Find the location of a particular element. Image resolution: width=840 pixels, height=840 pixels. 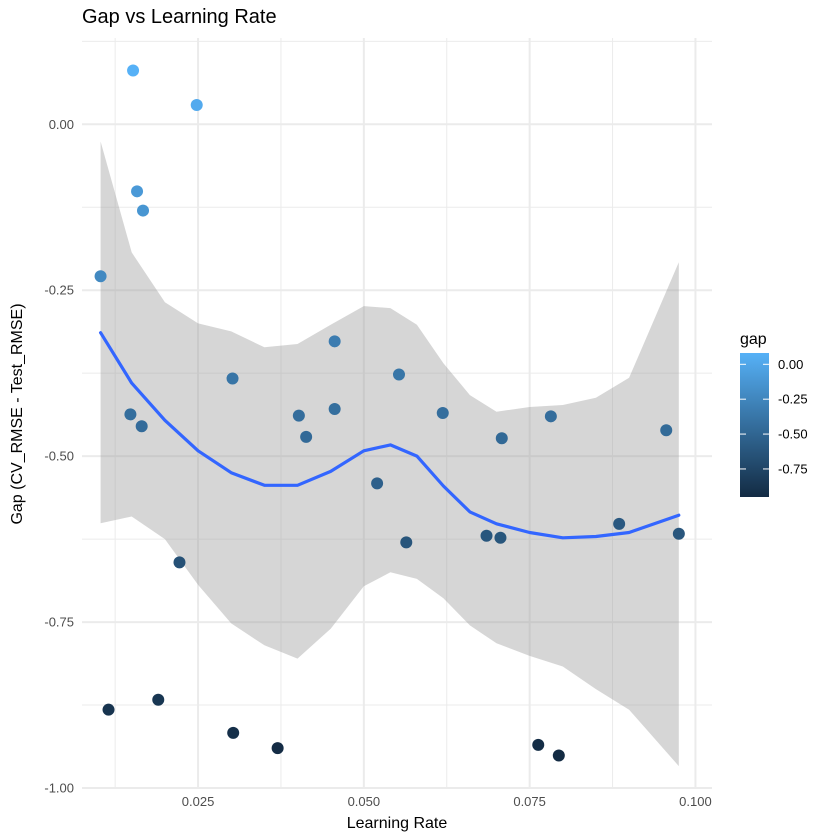

legend-label: -0.25 is located at coordinates (793, 399).